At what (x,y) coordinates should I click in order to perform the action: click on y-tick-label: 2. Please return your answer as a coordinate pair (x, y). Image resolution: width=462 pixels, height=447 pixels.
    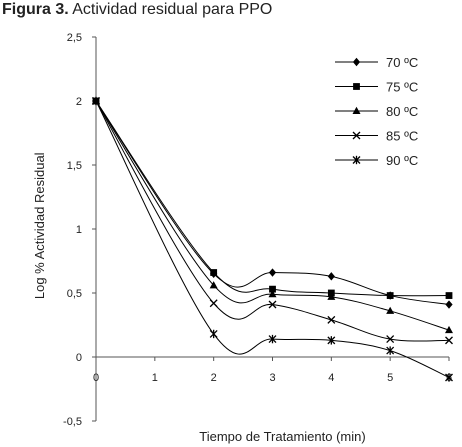
    Looking at the image, I should click on (79, 102).